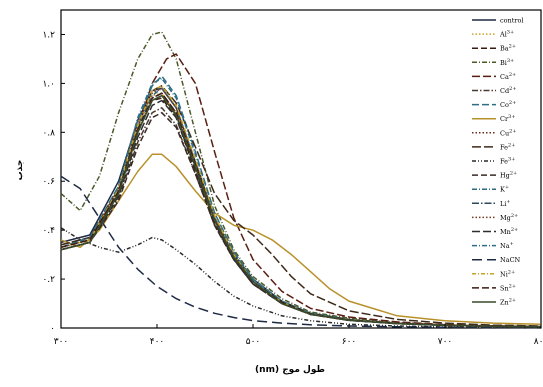  Describe the element at coordinates (508, 287) in the screenshot. I see `legend-label: Sn2+` at that location.